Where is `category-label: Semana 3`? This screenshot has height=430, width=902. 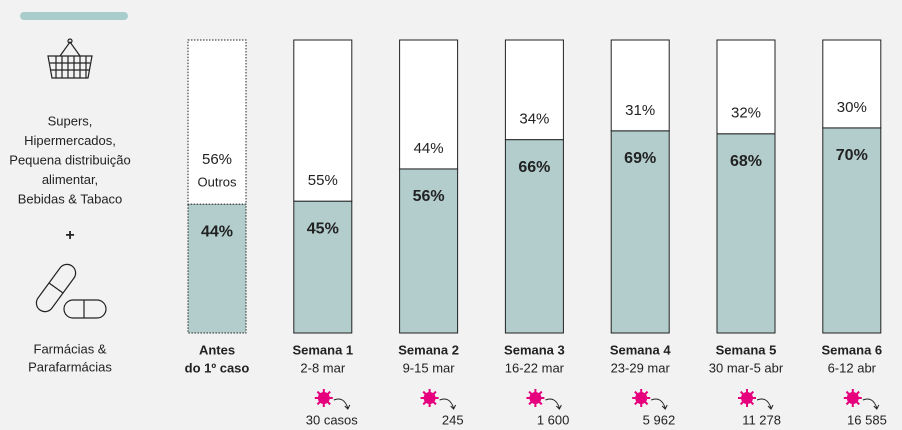 category-label: Semana 3 is located at coordinates (534, 349).